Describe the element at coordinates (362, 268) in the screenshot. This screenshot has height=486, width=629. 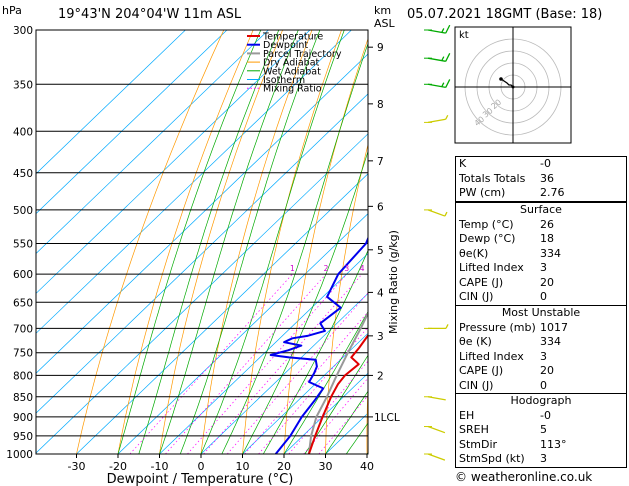
I see `mixing-ratio-label: 4` at that location.